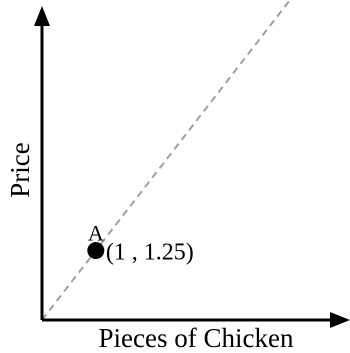 Image resolution: width=350 pixels, height=353 pixels. Describe the element at coordinates (96, 233) in the screenshot. I see `point-label-A: A` at that location.